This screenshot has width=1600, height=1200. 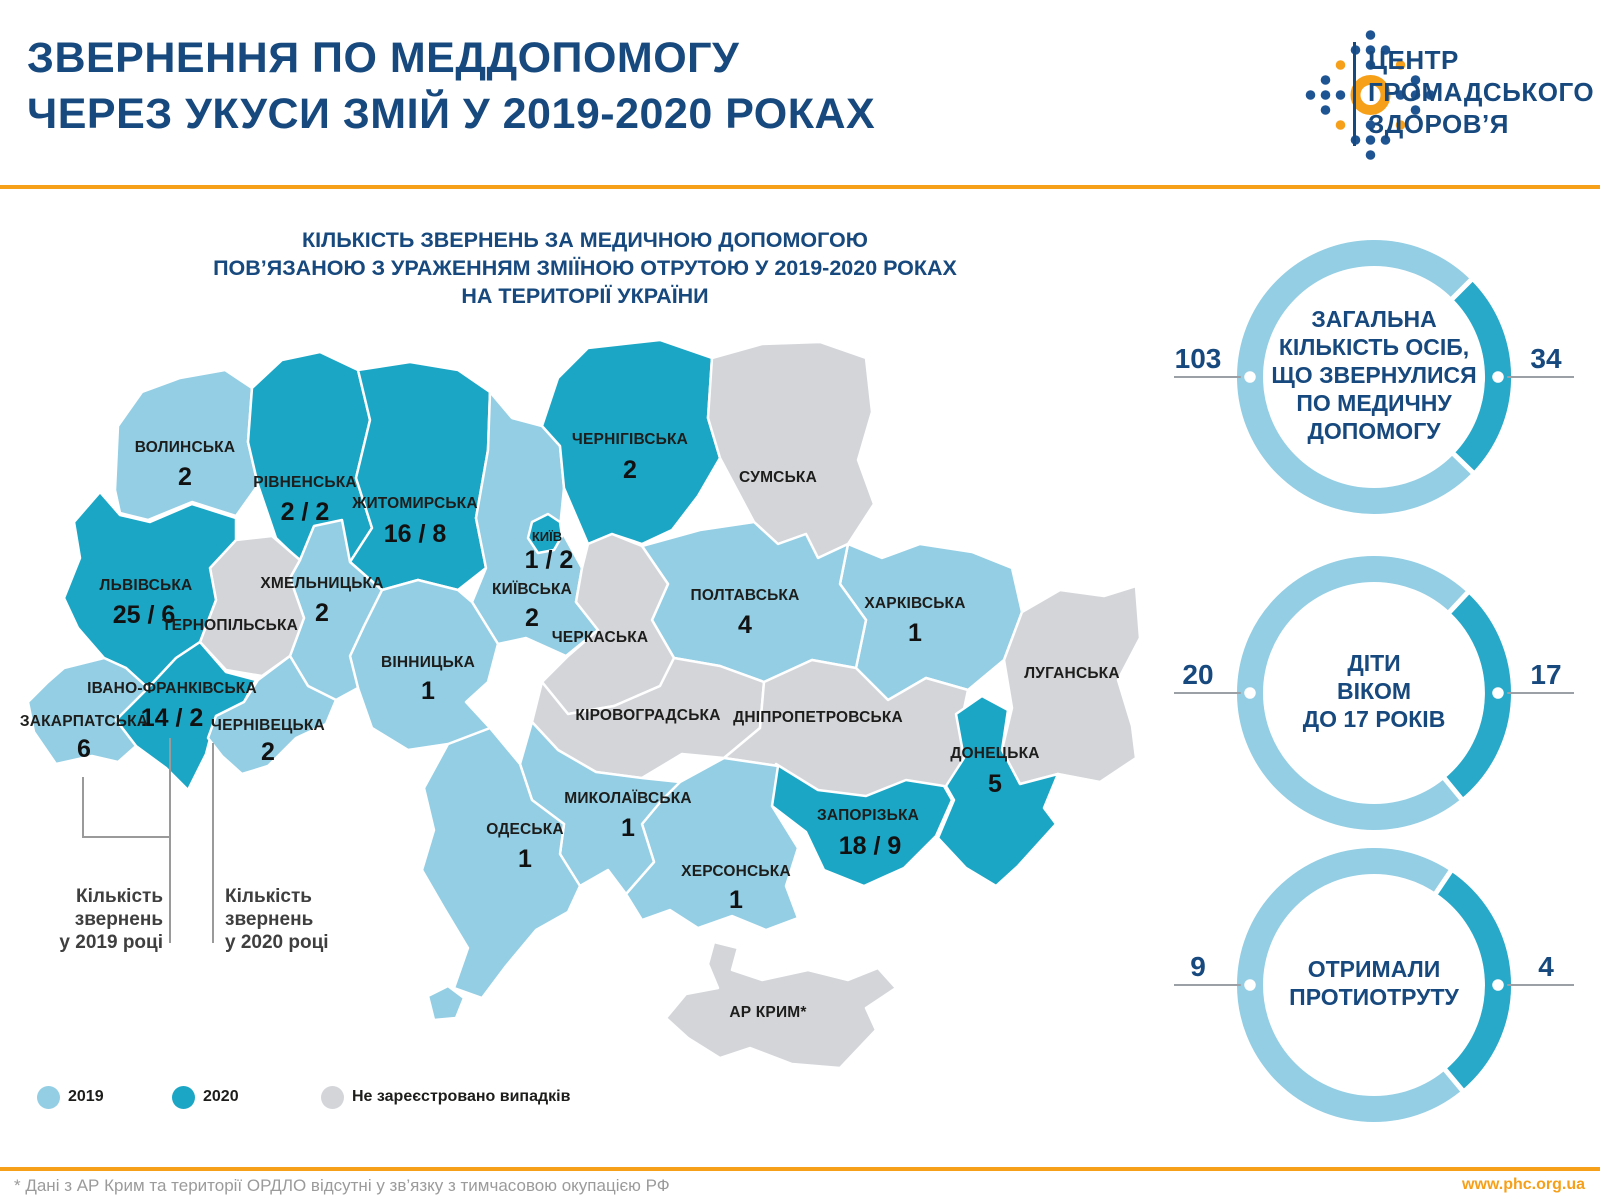 What do you see at coordinates (1198, 966) in the screenshot?
I see `donut-antivenom-2019-value: 9` at bounding box center [1198, 966].